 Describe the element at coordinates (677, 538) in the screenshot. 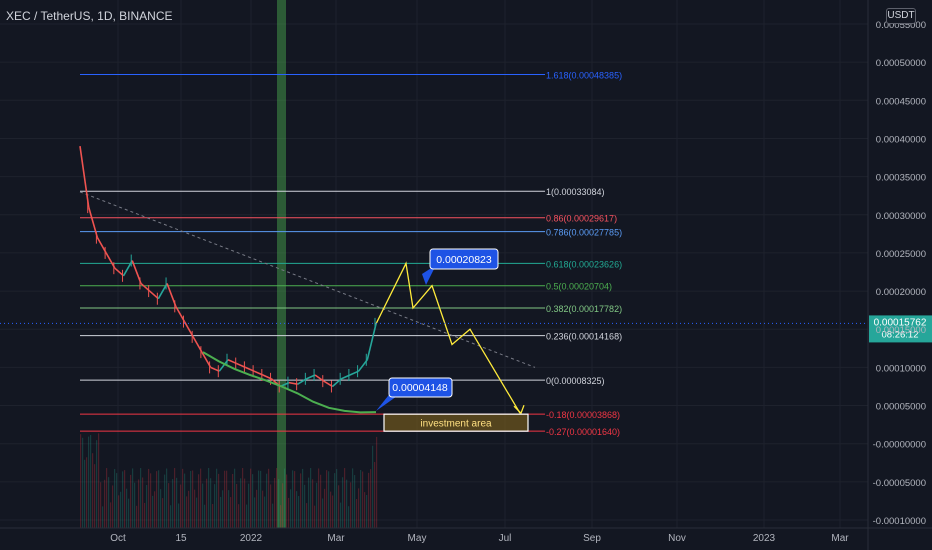

I see `x-axis-tick-label: Nov` at that location.